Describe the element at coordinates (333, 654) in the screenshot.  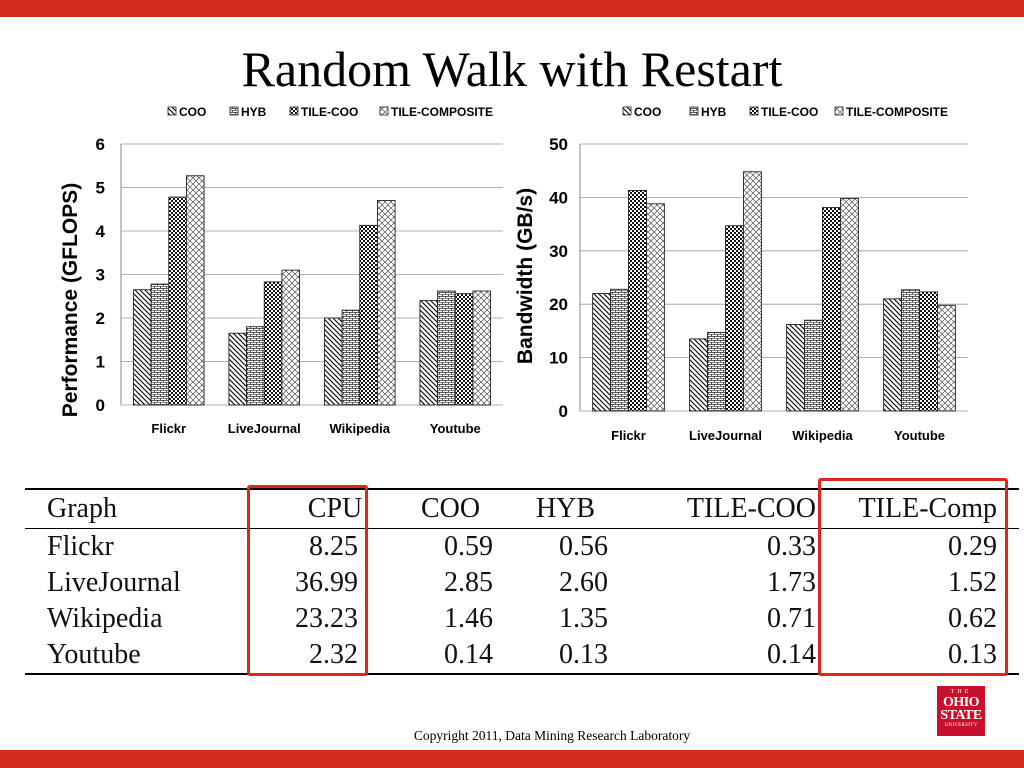
I see `table-cell: 2.32` at that location.